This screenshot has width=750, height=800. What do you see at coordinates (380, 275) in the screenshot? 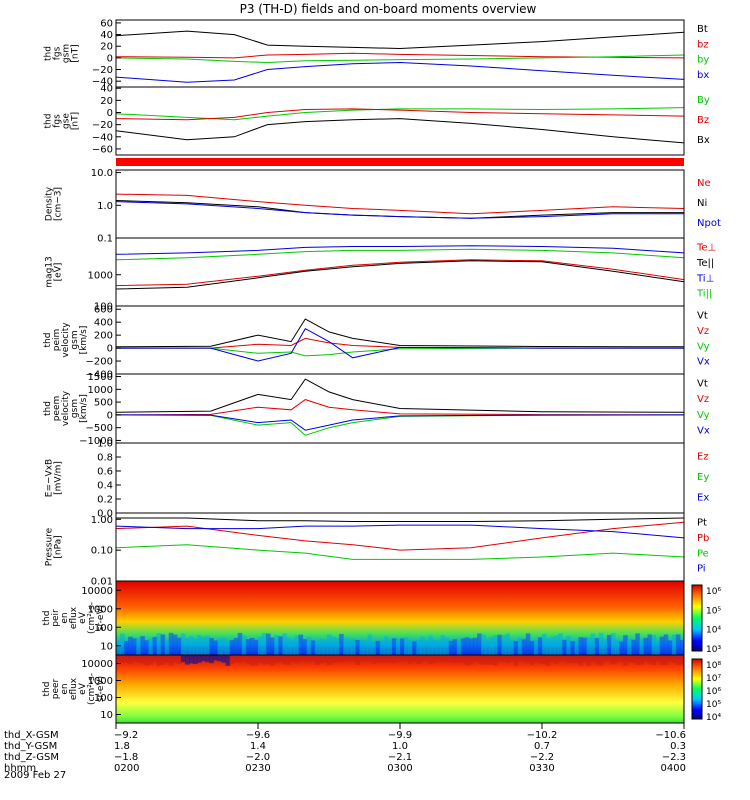
I see `panel-temperature: 1000 100 mag13[eV] Te⊥ Te|| Ti⊥ Ti||` at bounding box center [380, 275].